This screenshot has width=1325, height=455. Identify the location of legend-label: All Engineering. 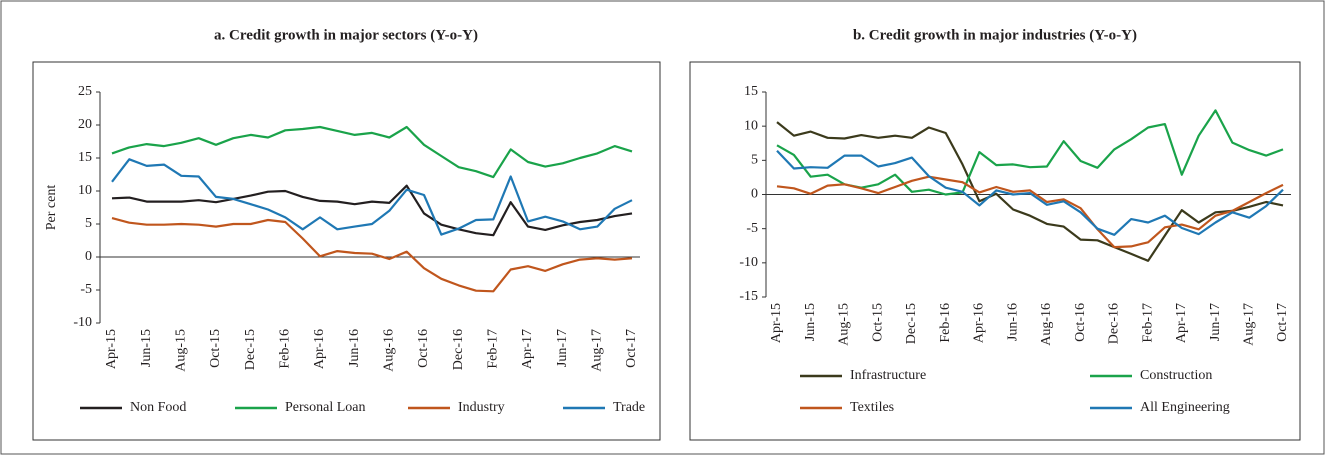
(1185, 407).